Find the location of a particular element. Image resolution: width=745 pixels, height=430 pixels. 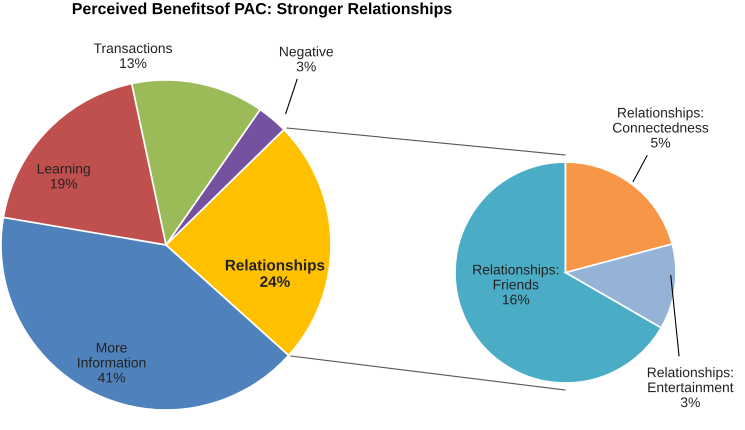

slice-label: Relationships: Connectedness is located at coordinates (660, 120).